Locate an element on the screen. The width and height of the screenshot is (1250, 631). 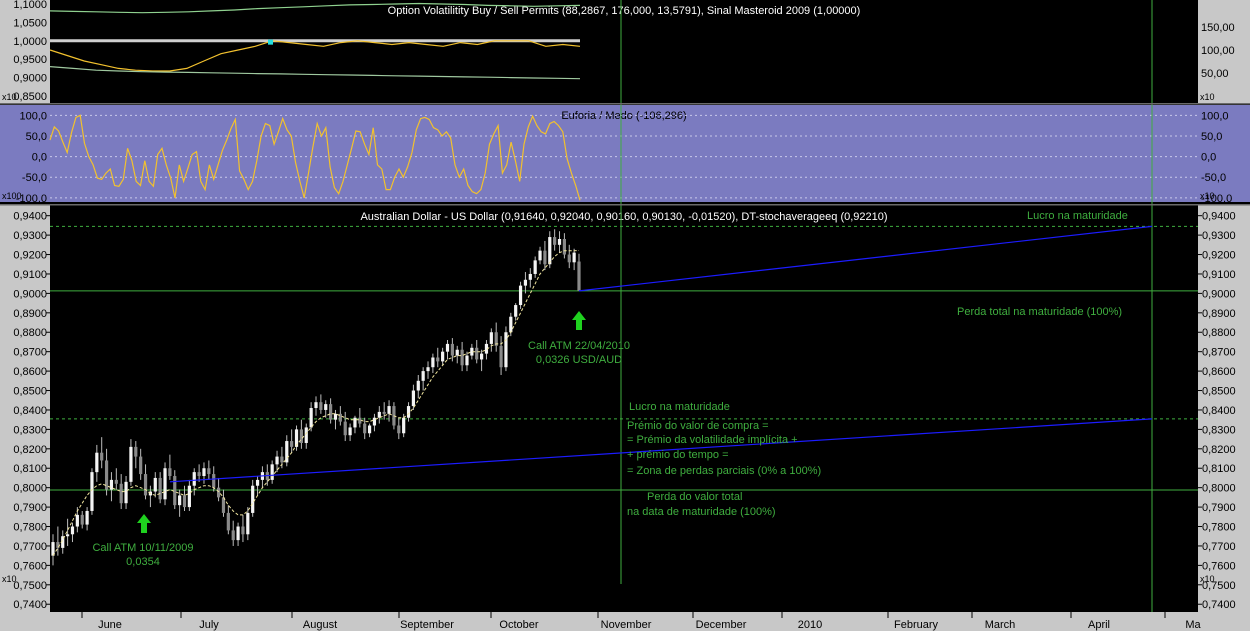
price-right-axis is located at coordinates (1224, 408).